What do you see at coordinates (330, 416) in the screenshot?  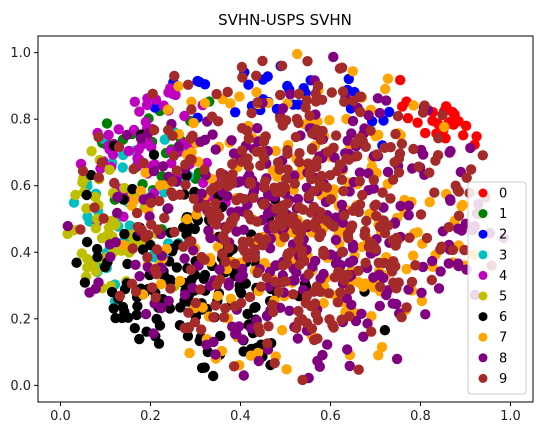 I see `x-tick-label: 0.6` at bounding box center [330, 416].